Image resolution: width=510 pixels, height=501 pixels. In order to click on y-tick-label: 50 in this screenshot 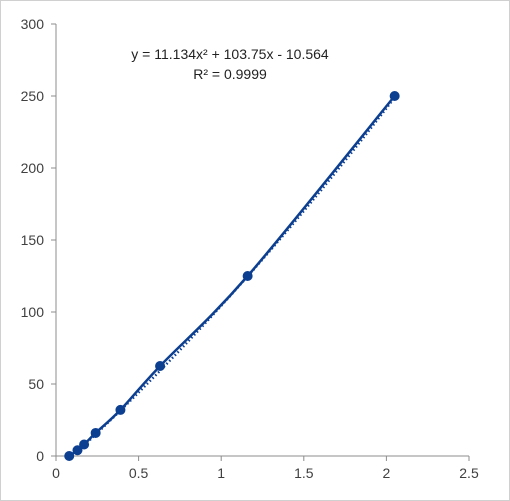, I will do `click(36, 384)`.